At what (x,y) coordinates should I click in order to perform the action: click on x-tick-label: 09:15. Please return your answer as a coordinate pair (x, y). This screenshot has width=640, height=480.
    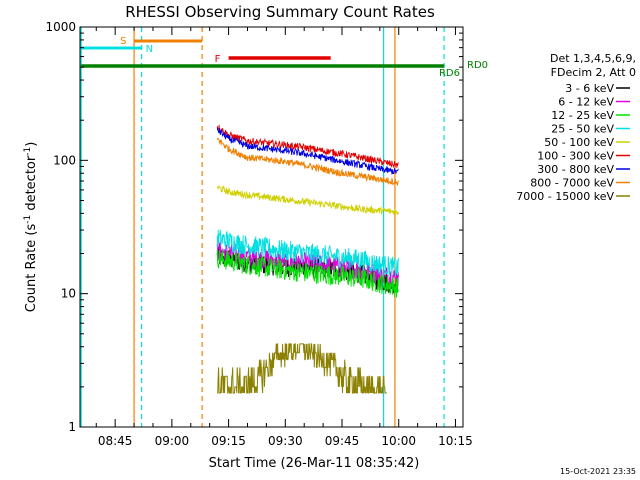
    Looking at the image, I should click on (228, 441).